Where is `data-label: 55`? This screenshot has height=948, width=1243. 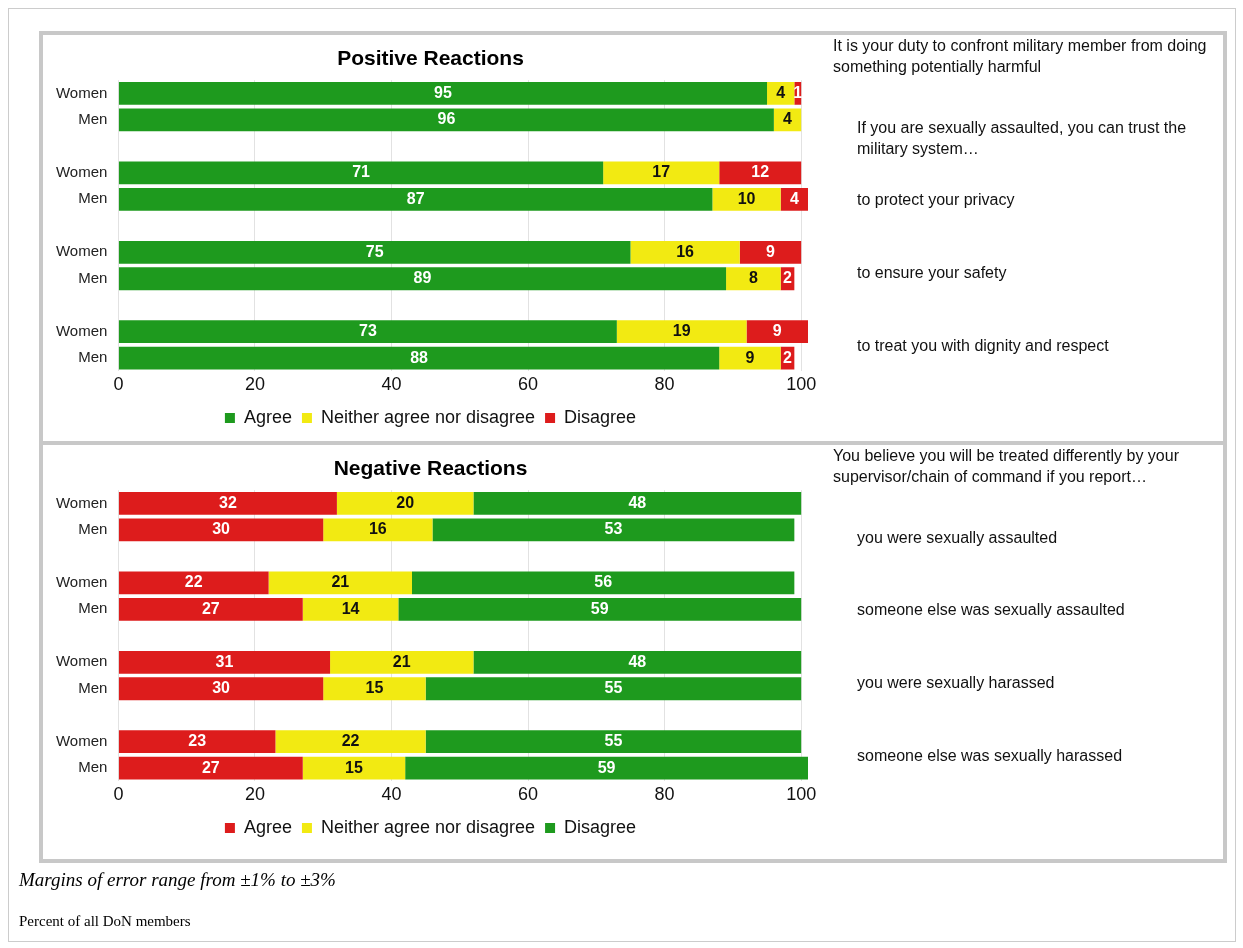
data-label: 55 is located at coordinates (613, 741).